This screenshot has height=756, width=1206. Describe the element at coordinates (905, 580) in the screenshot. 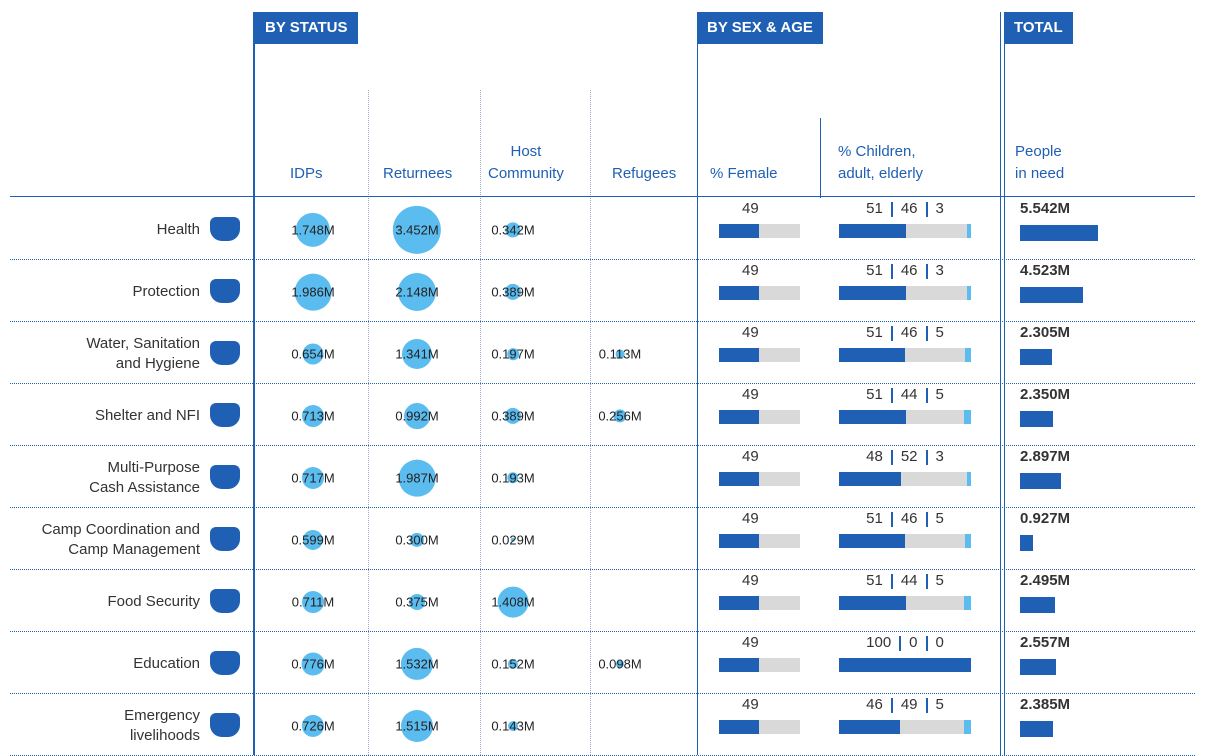

I see `age-values: 51 44 5` at that location.